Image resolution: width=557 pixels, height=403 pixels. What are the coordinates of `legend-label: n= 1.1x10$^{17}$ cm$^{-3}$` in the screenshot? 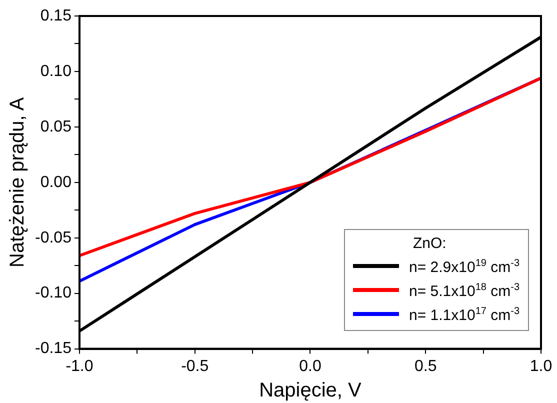 It's located at (464, 315).